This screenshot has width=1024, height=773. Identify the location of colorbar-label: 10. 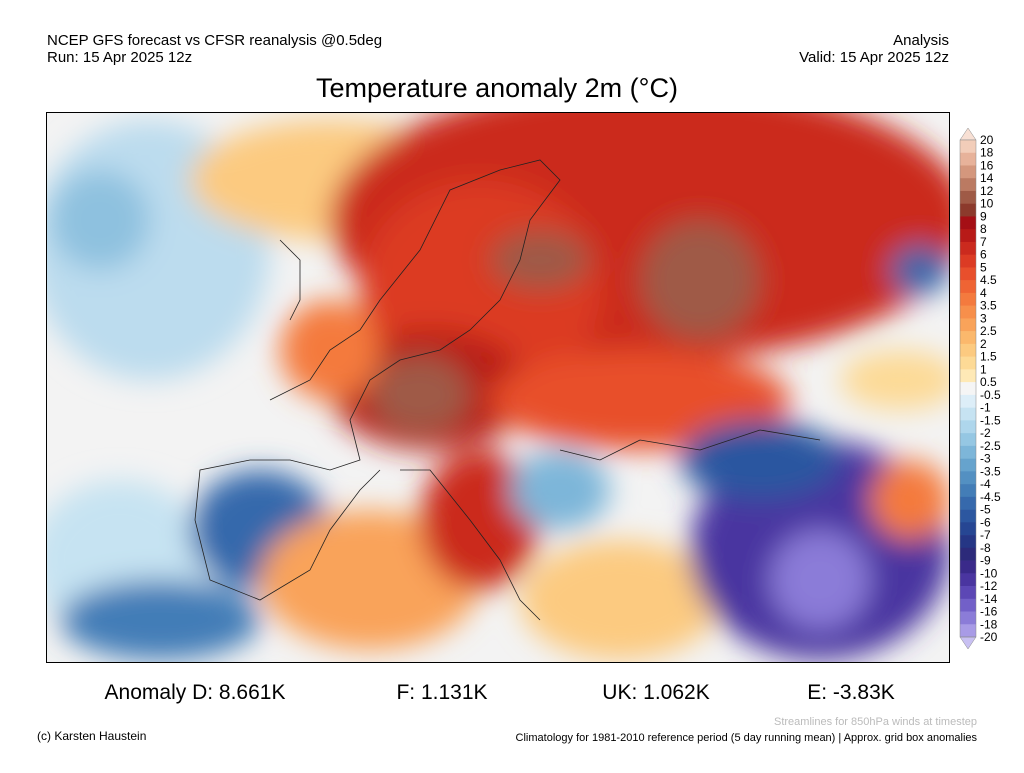
(987, 204).